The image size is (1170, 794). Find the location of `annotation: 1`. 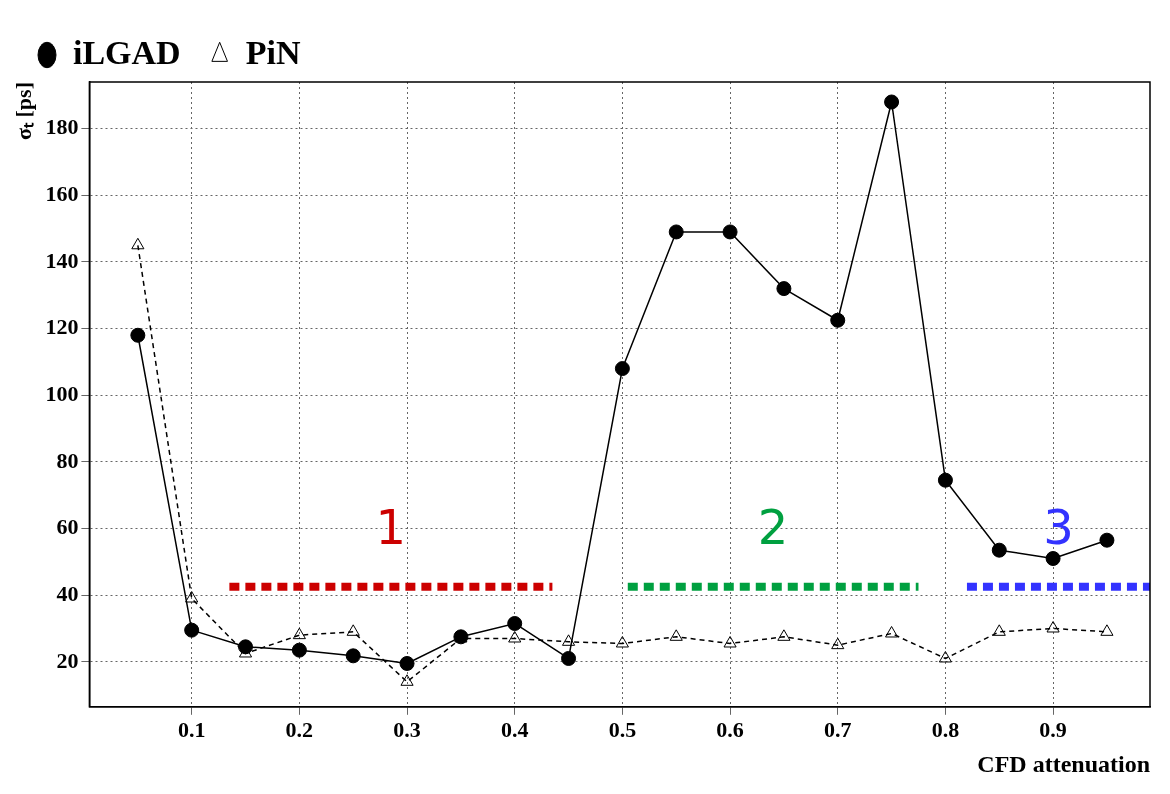

annotation: 1 is located at coordinates (391, 527).